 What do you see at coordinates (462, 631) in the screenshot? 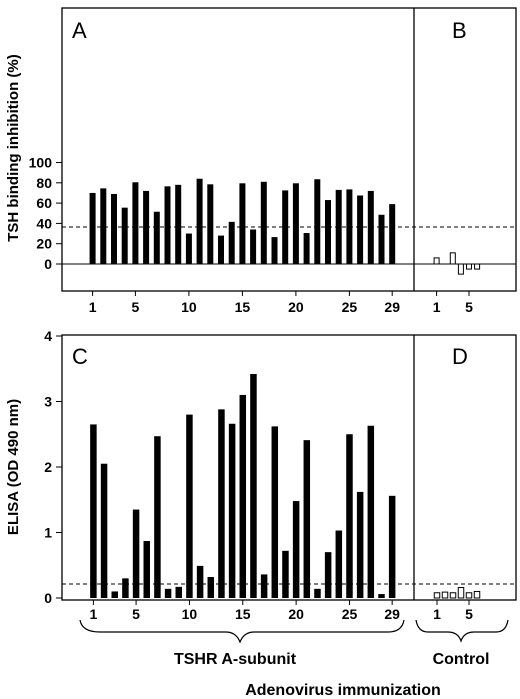
I see `brace-right` at bounding box center [462, 631].